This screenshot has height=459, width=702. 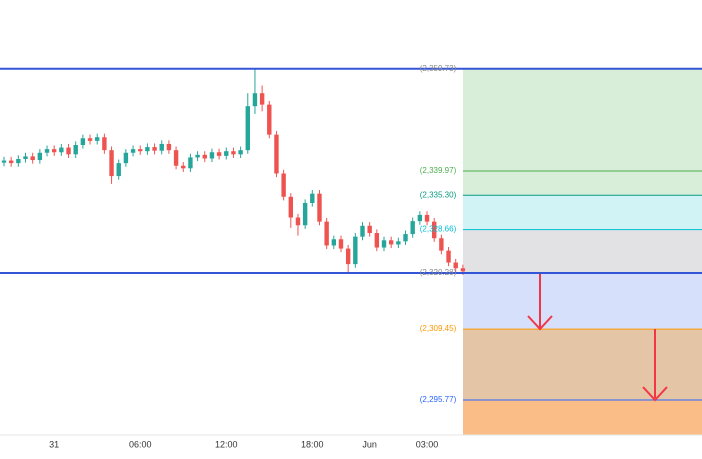 I want to click on fib-label: (2,339.97), so click(x=438, y=170).